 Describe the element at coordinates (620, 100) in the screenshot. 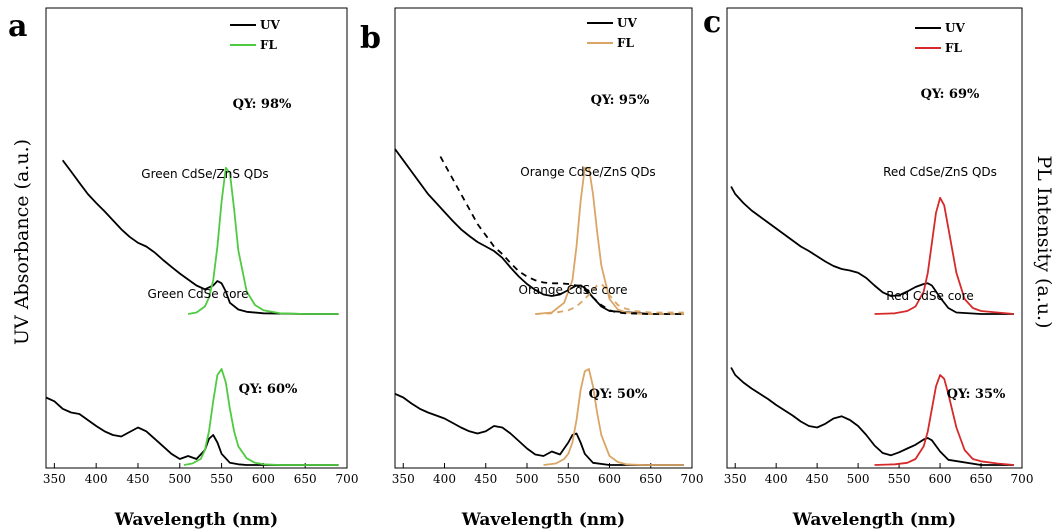

I see `qy-label-top: QY: 95%` at that location.